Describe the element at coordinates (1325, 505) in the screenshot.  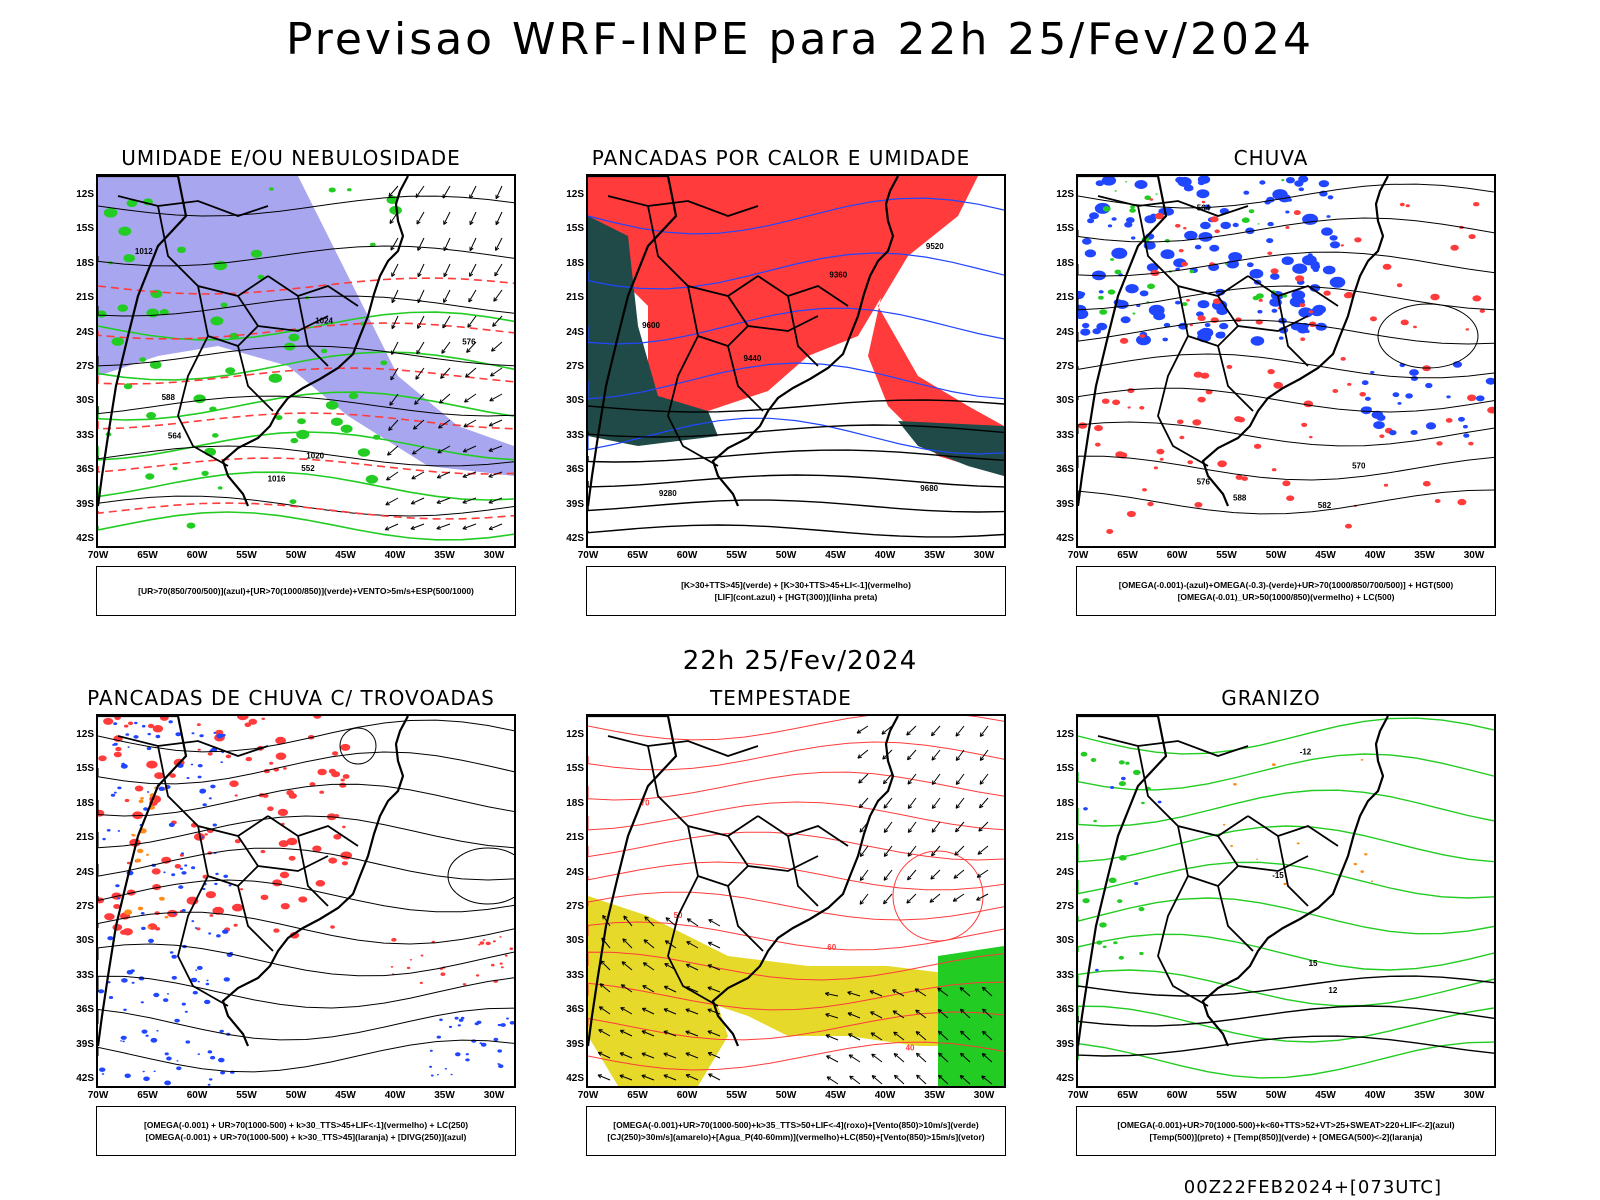
I see `contour-label: 582` at that location.